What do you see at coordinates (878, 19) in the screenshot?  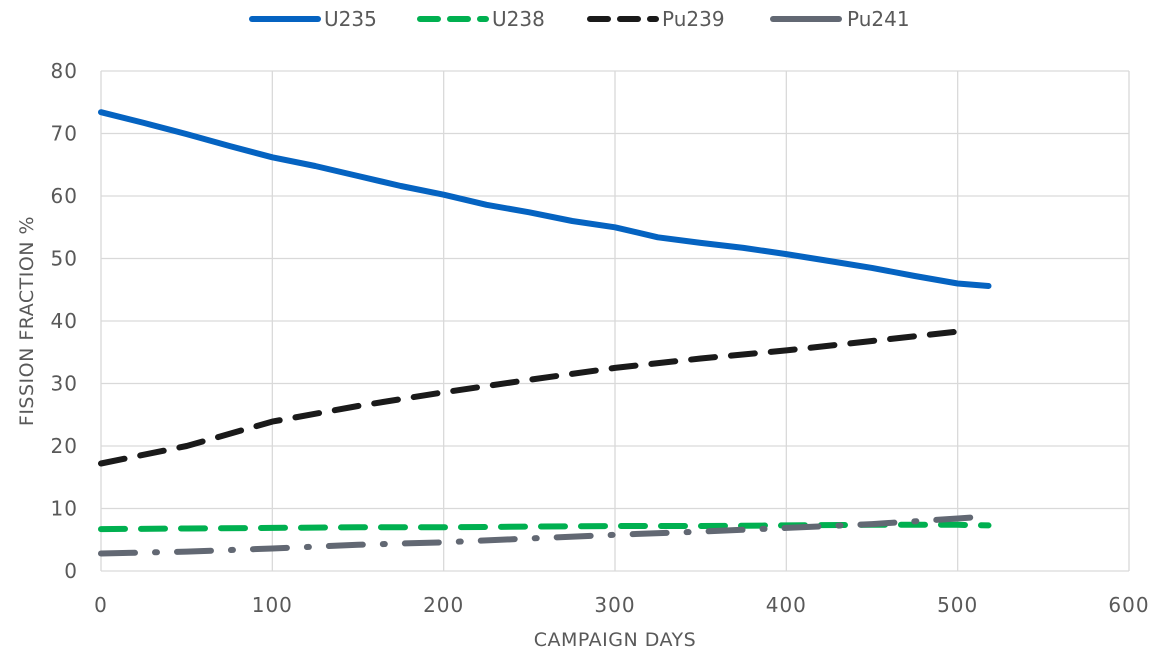 I see `legend-label-pu241: Pu241` at bounding box center [878, 19].